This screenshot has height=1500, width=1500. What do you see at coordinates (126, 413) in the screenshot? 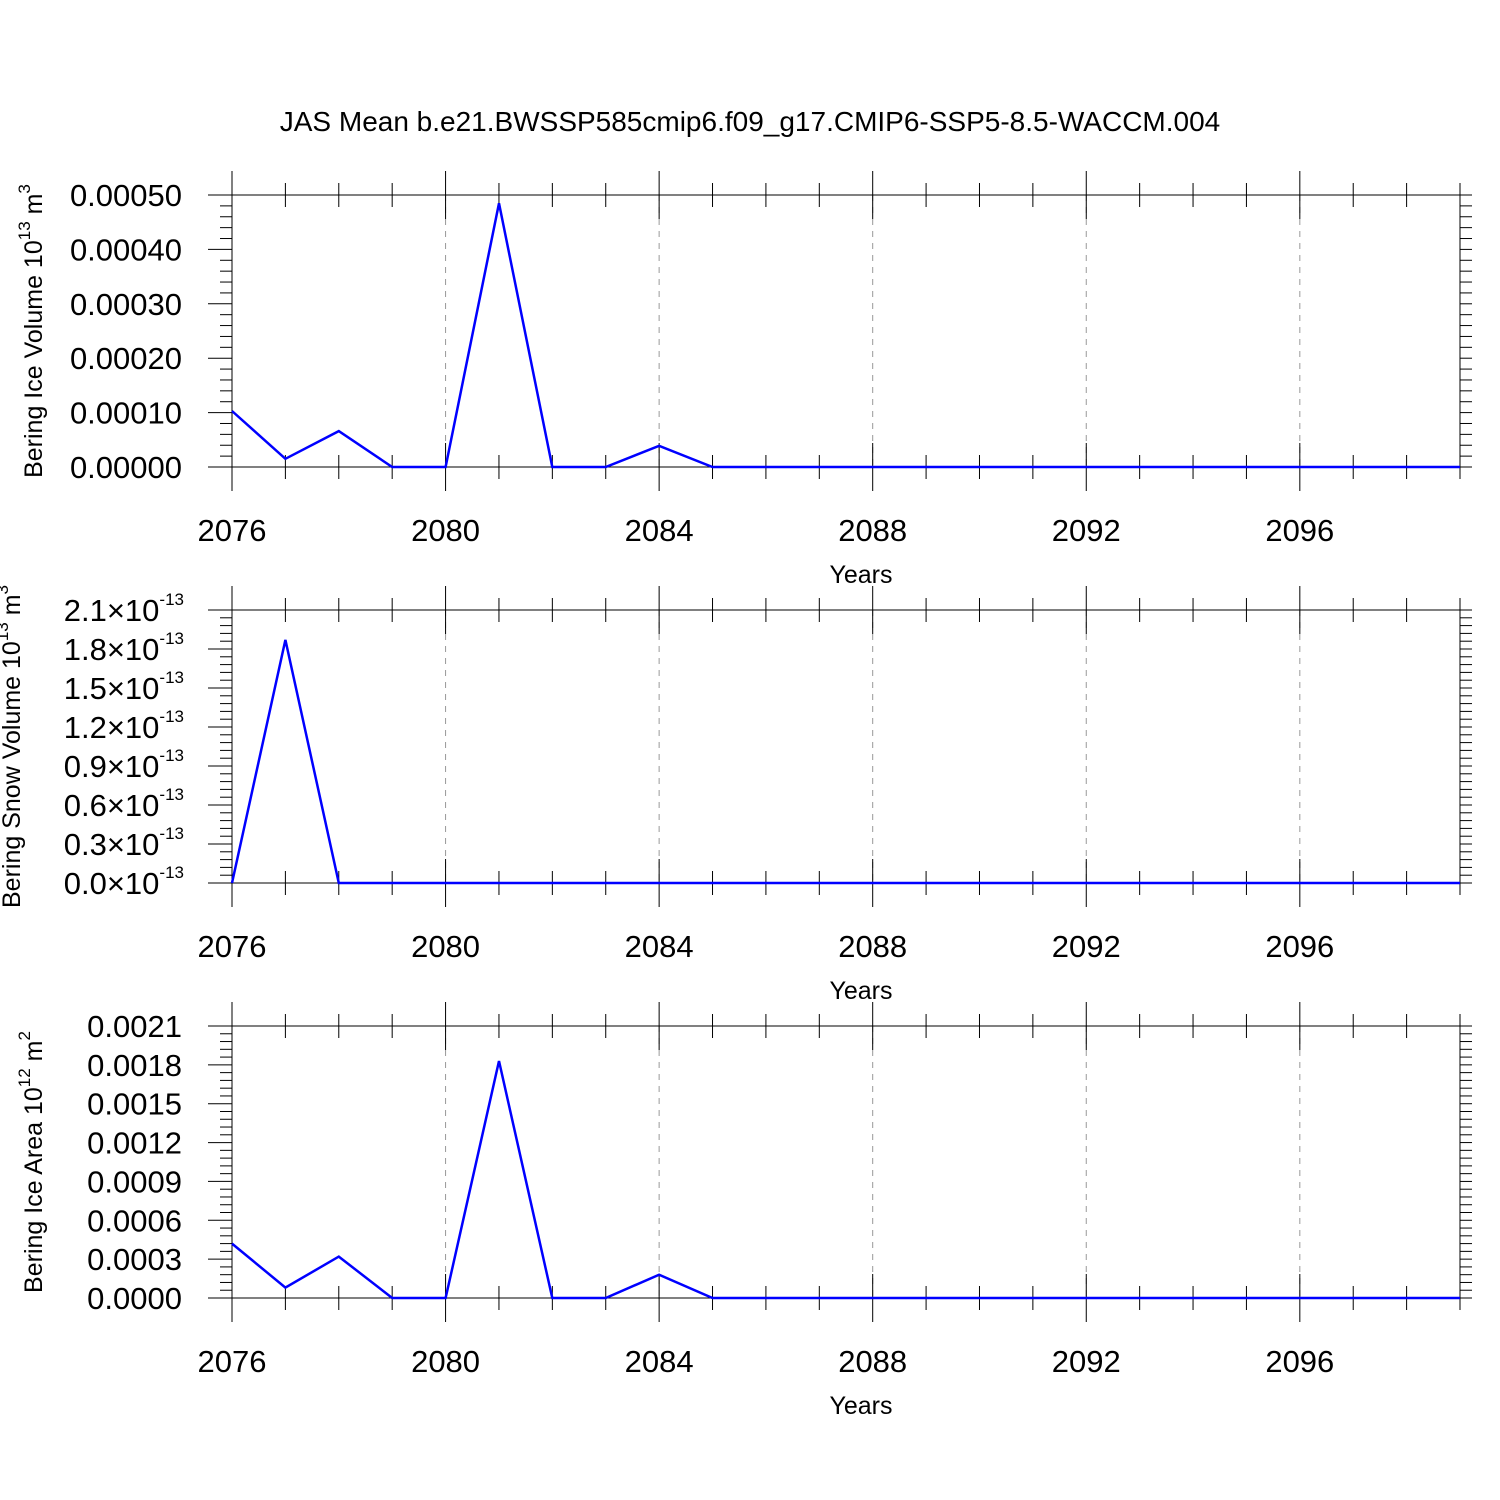
I see `y-tick-label: 0.00010` at bounding box center [126, 413].